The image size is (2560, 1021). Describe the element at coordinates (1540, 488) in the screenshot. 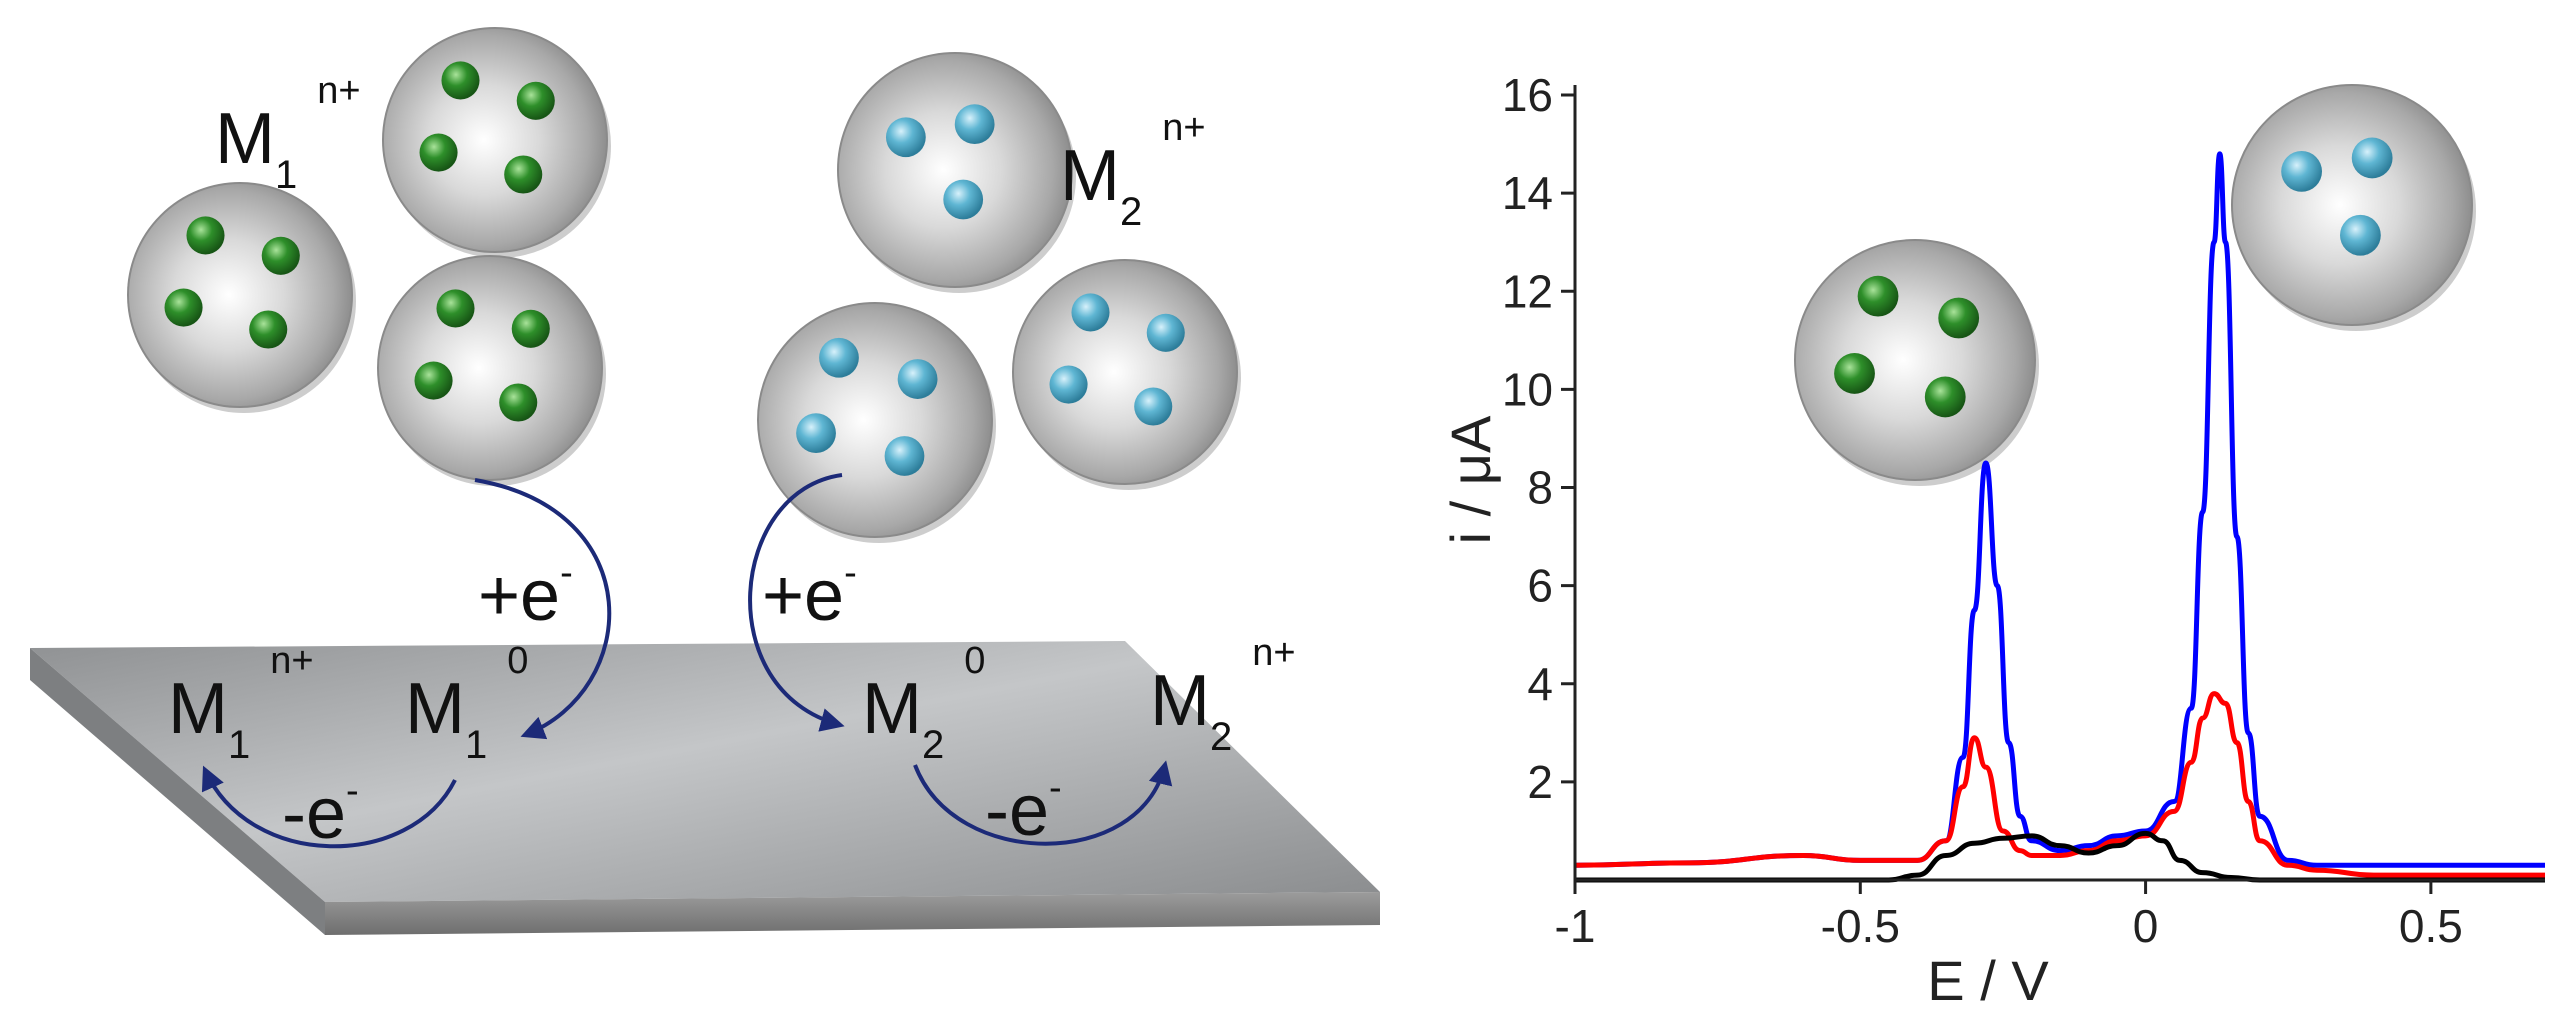

I see `y-tick-label: 8` at that location.